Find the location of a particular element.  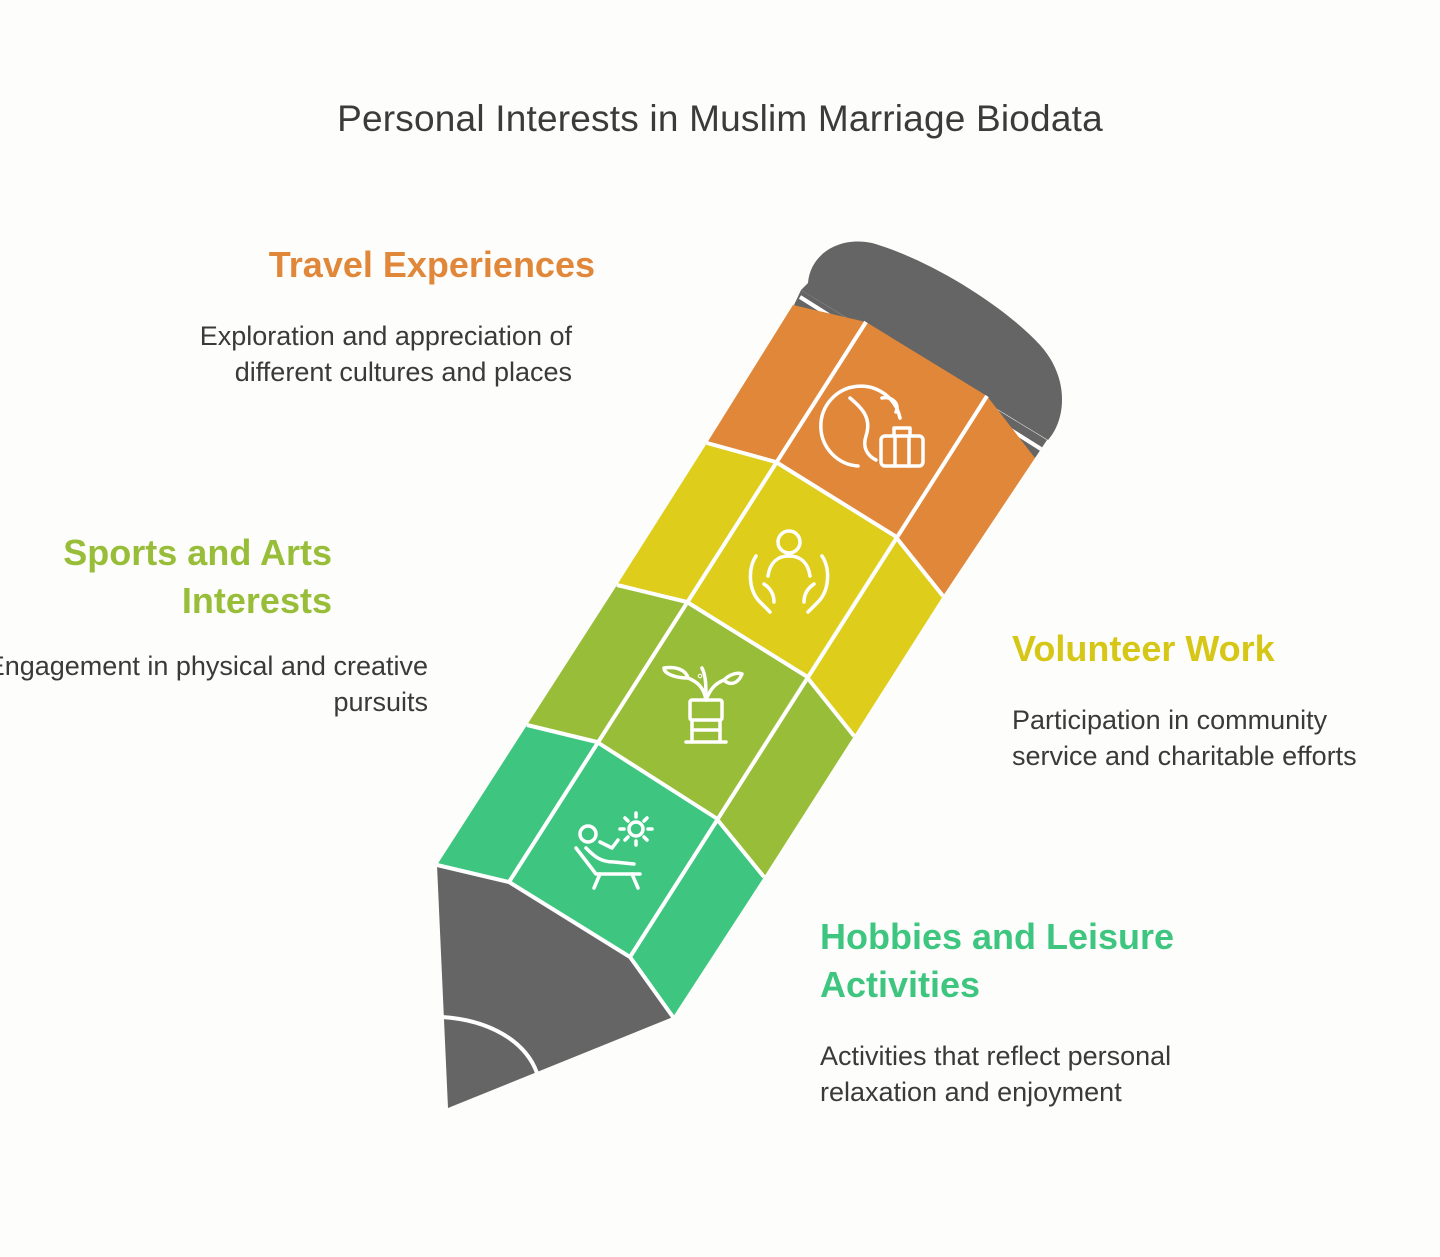

segment-orange is located at coordinates (871, 450).